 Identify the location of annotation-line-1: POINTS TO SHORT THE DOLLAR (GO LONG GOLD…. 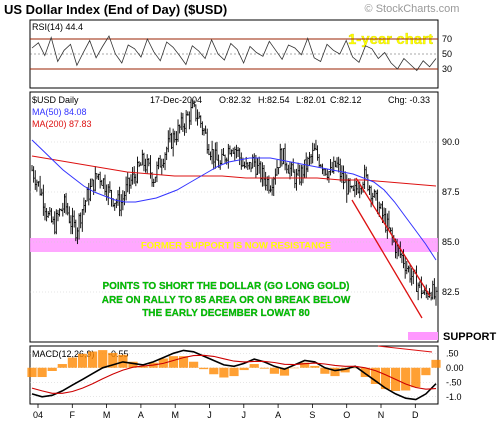
(225, 286).